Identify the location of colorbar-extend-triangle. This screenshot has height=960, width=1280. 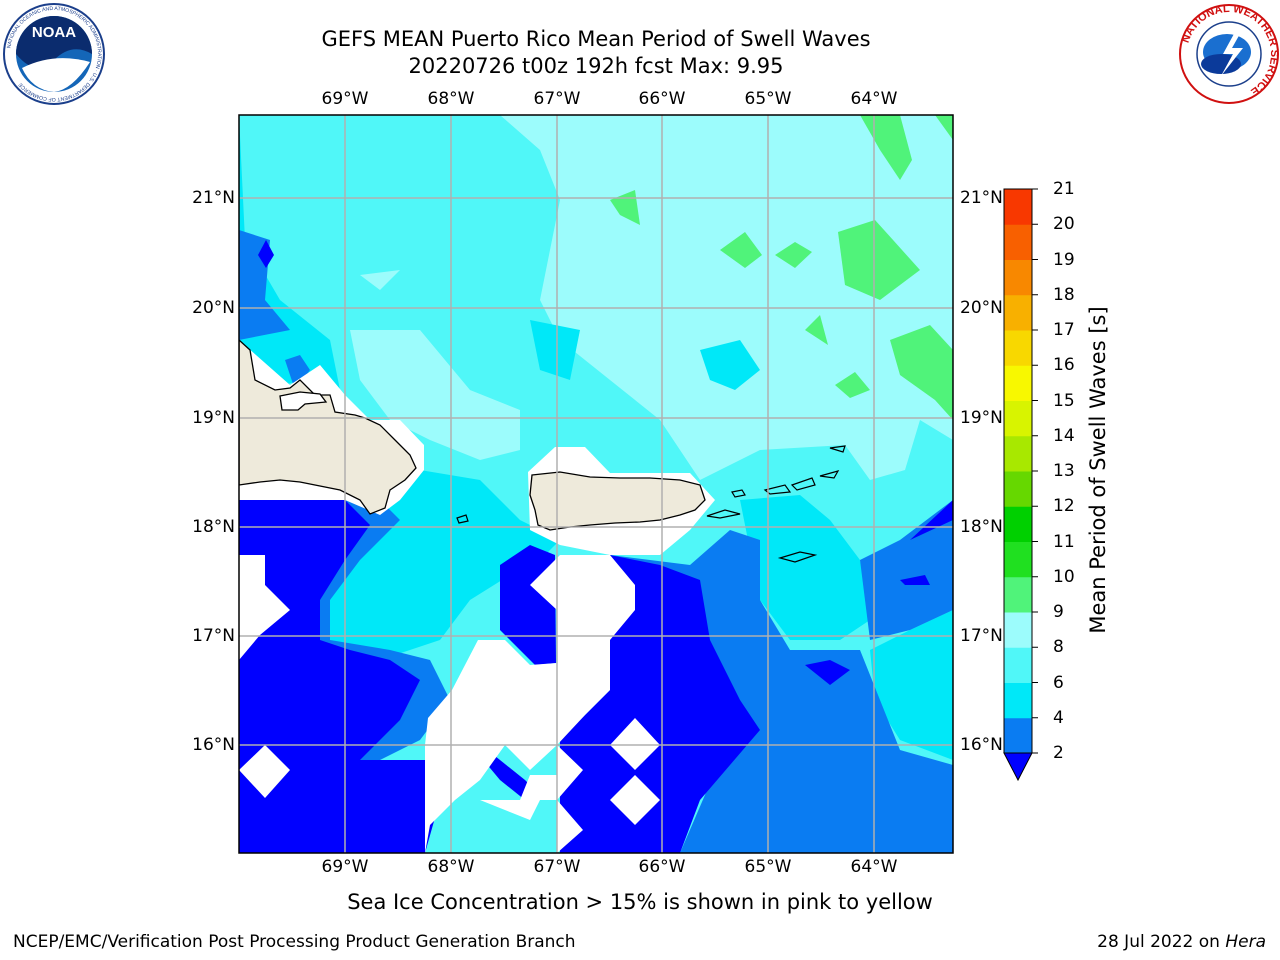
(1018, 767).